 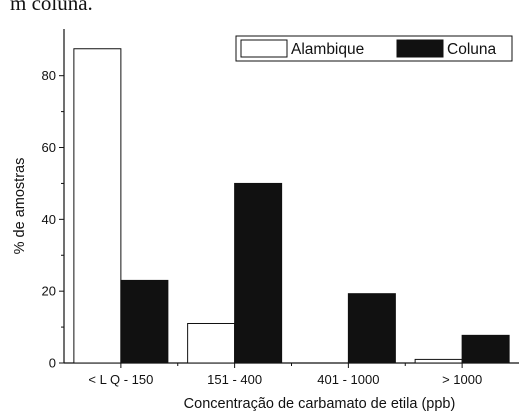 I want to click on legend-label-coluna: Coluna, so click(x=471, y=49).